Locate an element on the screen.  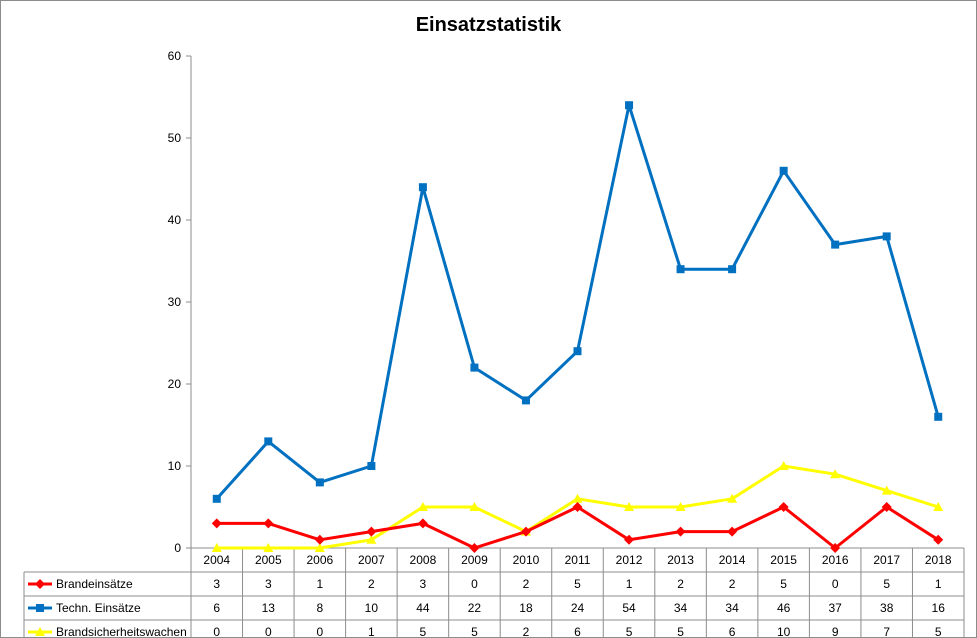
x-tick-label: 2009 is located at coordinates (474, 560).